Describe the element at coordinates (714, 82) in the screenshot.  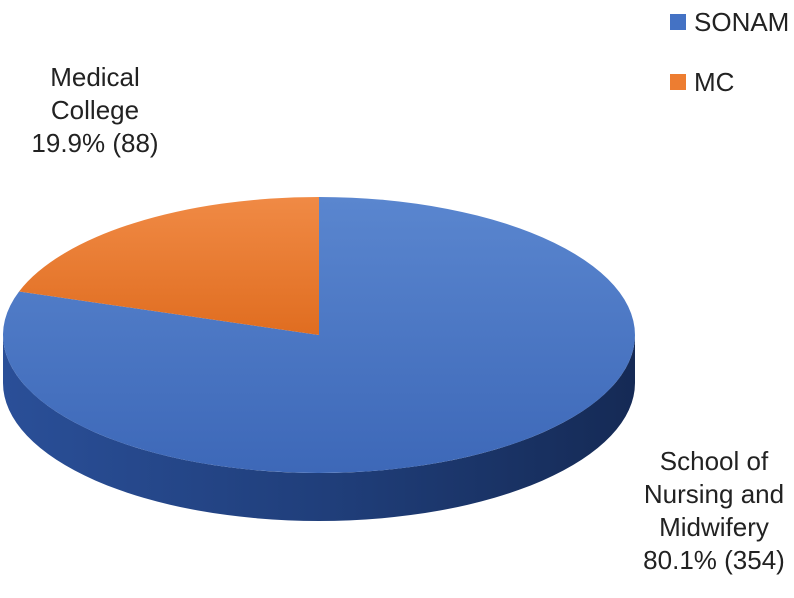
I see `legend-label-mc: MC` at that location.